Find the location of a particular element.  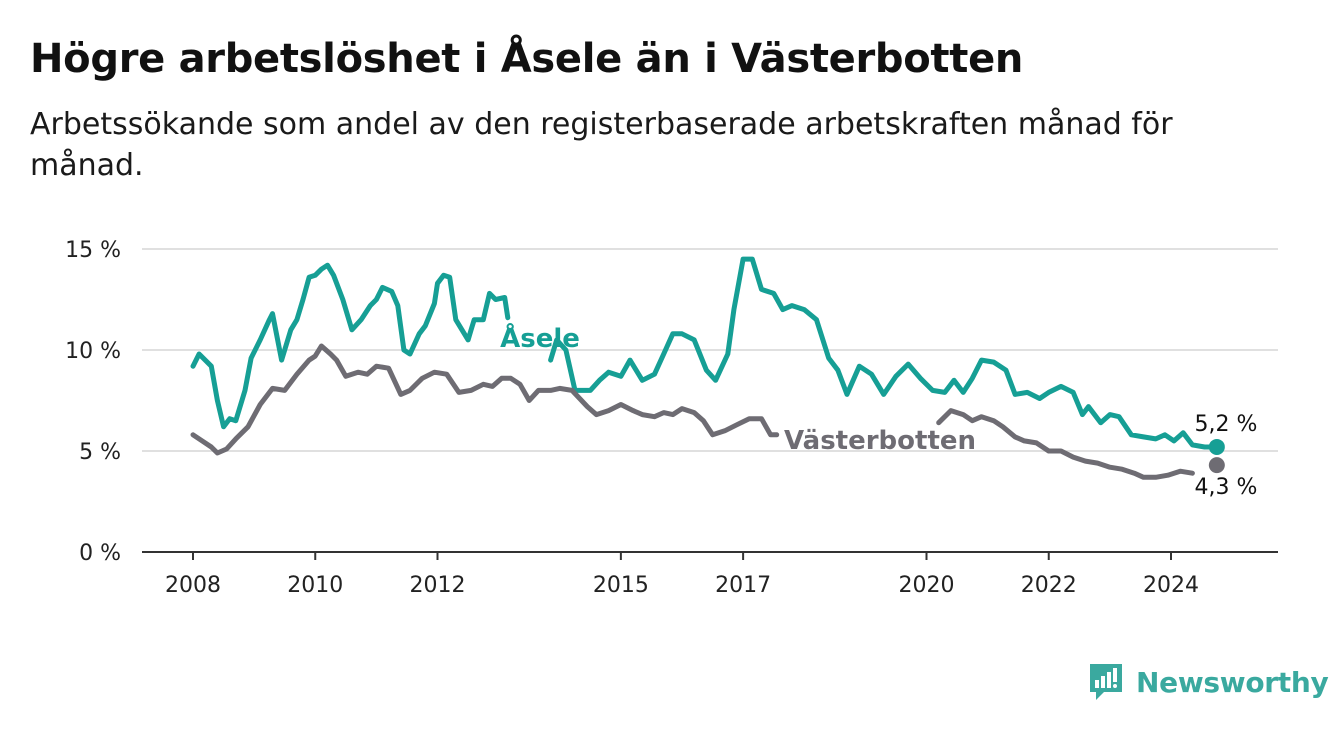

y-tick-label: 10 % is located at coordinates (93, 351).